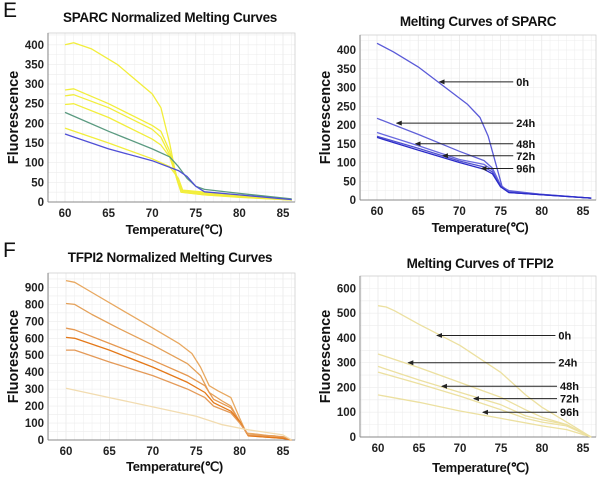 This screenshot has height=496, width=600. I want to click on series-line-48h, so click(484, 401).